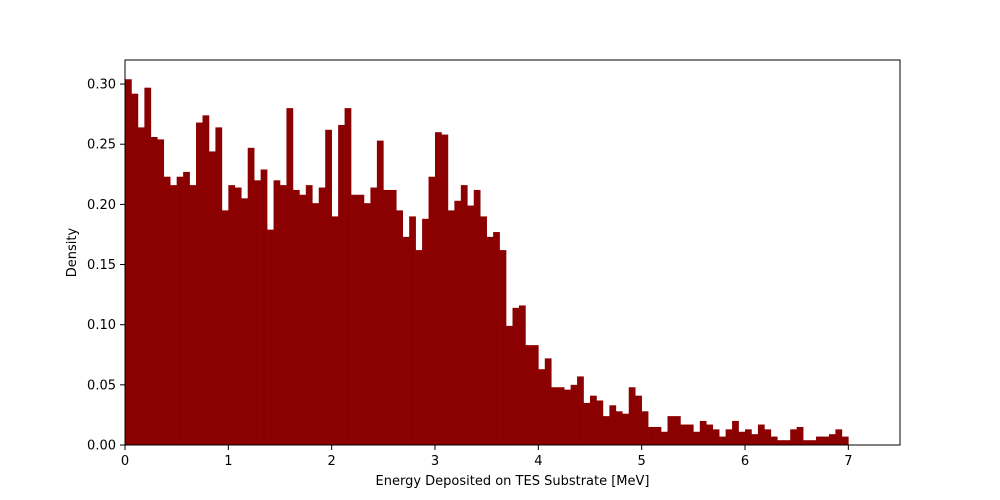 The width and height of the screenshot is (1000, 500). I want to click on x-axis-ticks: 0 1 2 3 4 5 6 7, so click(486, 457).